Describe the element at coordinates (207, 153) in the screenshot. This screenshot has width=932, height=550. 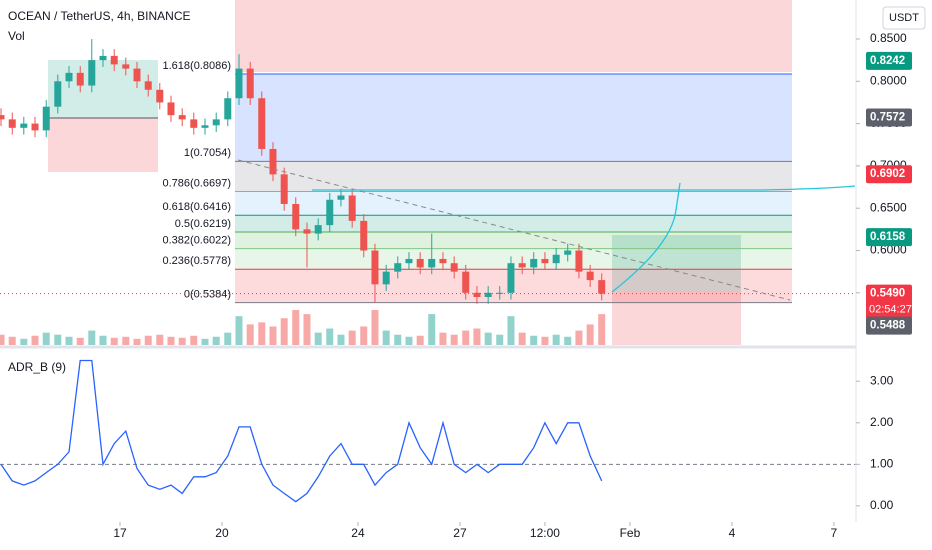
I see `fib-label: 1(0.7054)` at that location.